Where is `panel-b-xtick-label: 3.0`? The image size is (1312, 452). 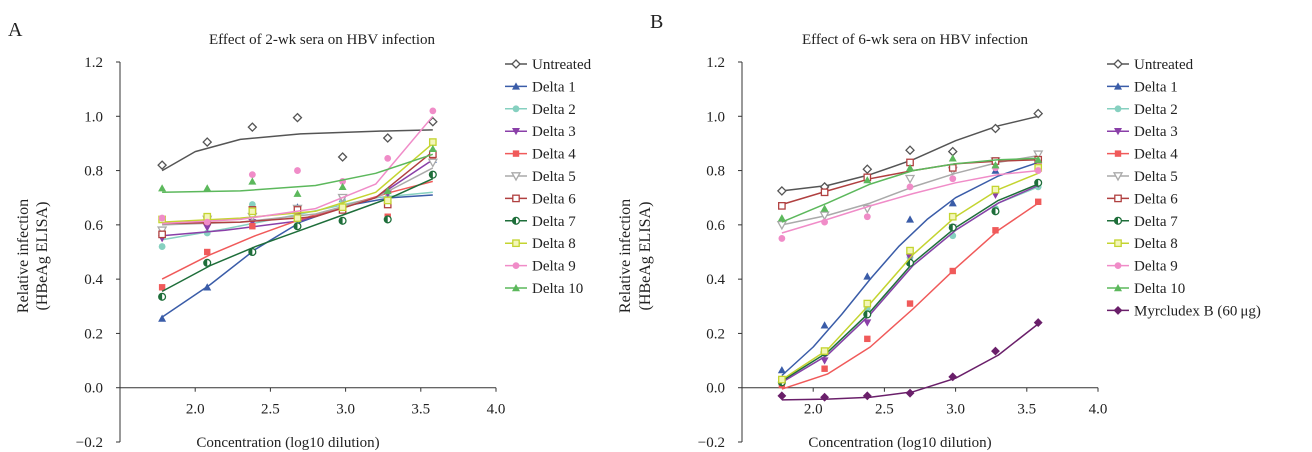
panel-b-xtick-label: 3.0 is located at coordinates (955, 410).